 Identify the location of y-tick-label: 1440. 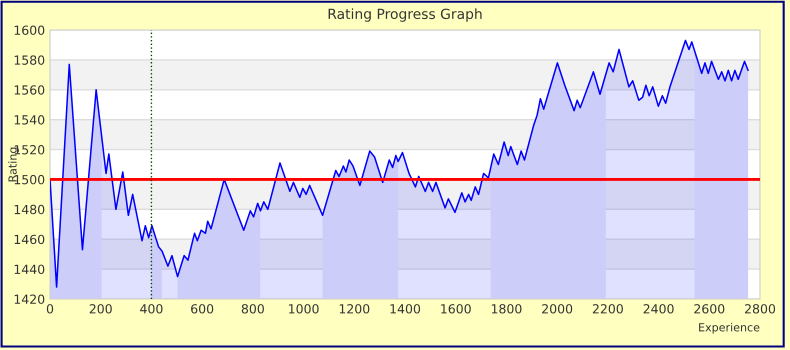
(29, 269).